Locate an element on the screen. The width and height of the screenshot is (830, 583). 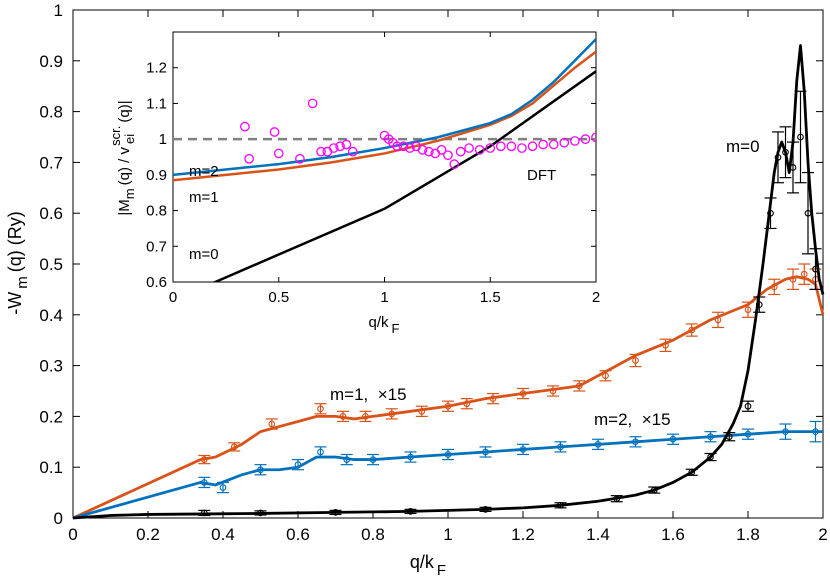
main-x-tick-label: 0 is located at coordinates (72, 534).